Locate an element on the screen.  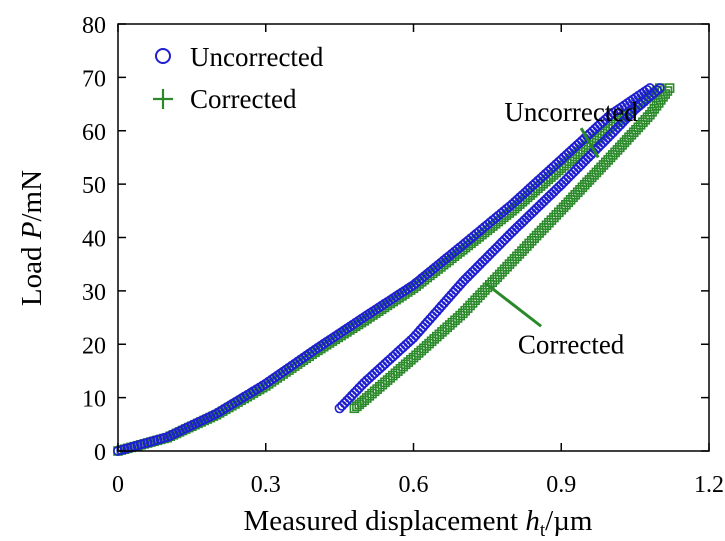
annotations: Uncorrected Corrected is located at coordinates (560, 228).